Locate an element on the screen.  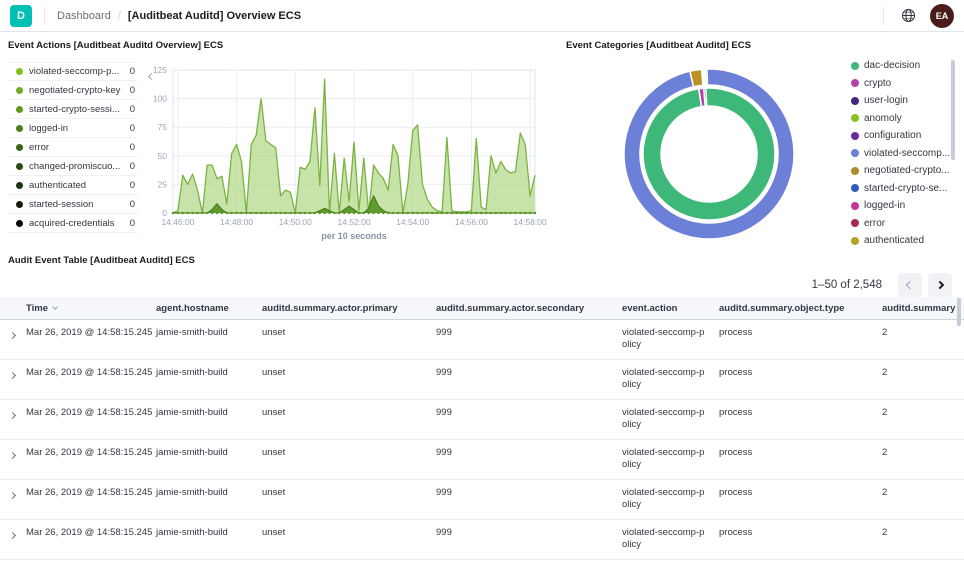
donut-slice-violated-seccomp-policy is located at coordinates (709, 154).